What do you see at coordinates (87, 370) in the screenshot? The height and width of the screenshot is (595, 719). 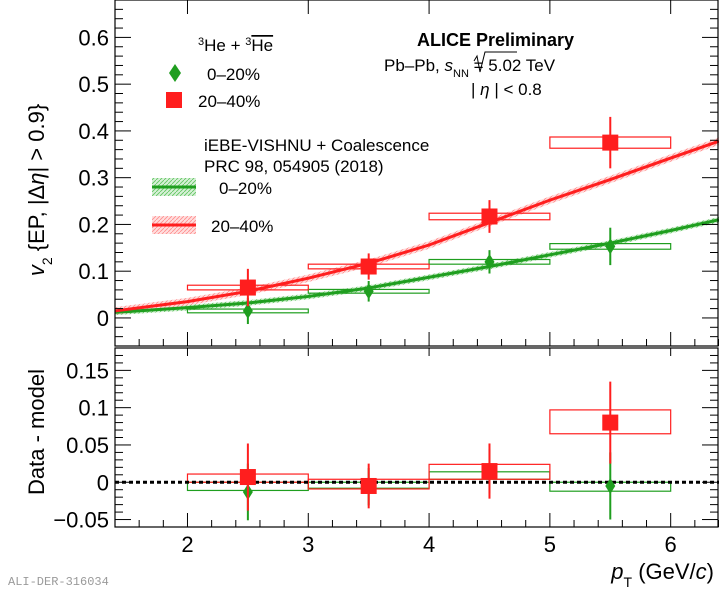 I see `bottom-y-tick-label-4: 0.15` at bounding box center [87, 370].